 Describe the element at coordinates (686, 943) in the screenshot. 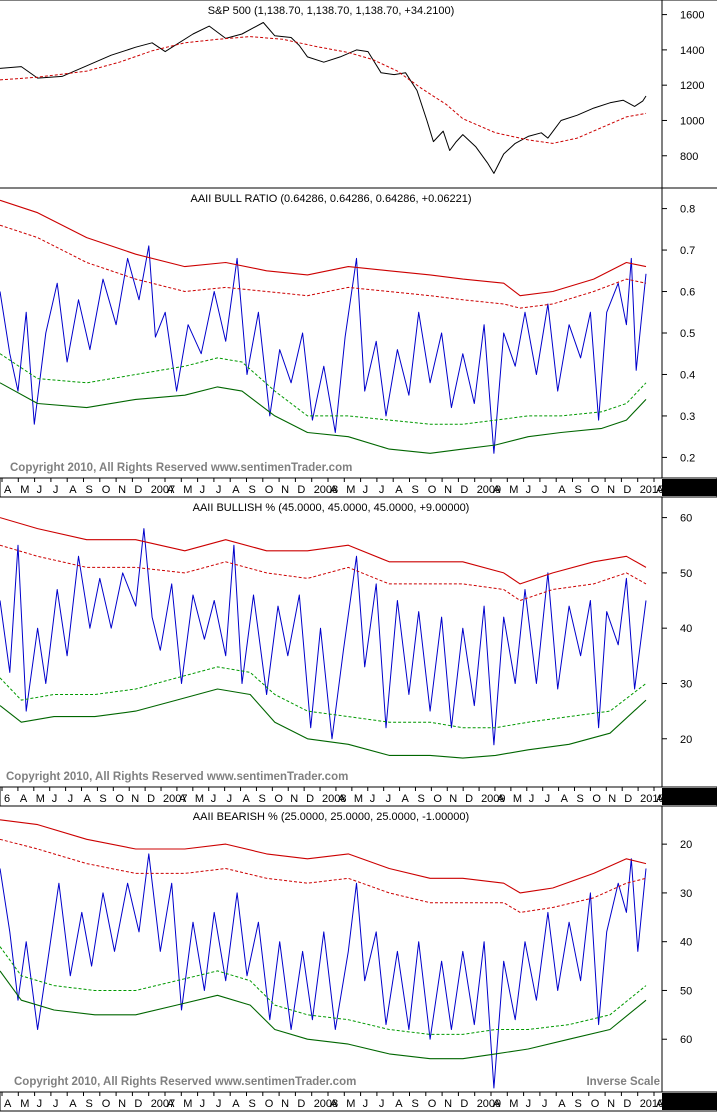

I see `y-tick-label: 40` at that location.